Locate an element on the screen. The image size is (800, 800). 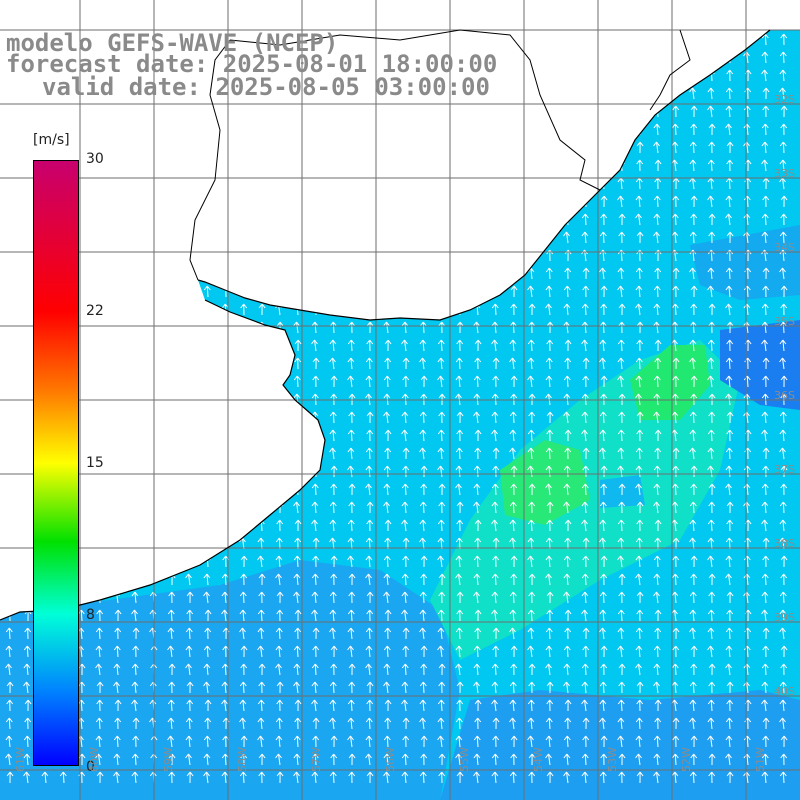
latitude-label: 40S is located at coordinates (784, 691).